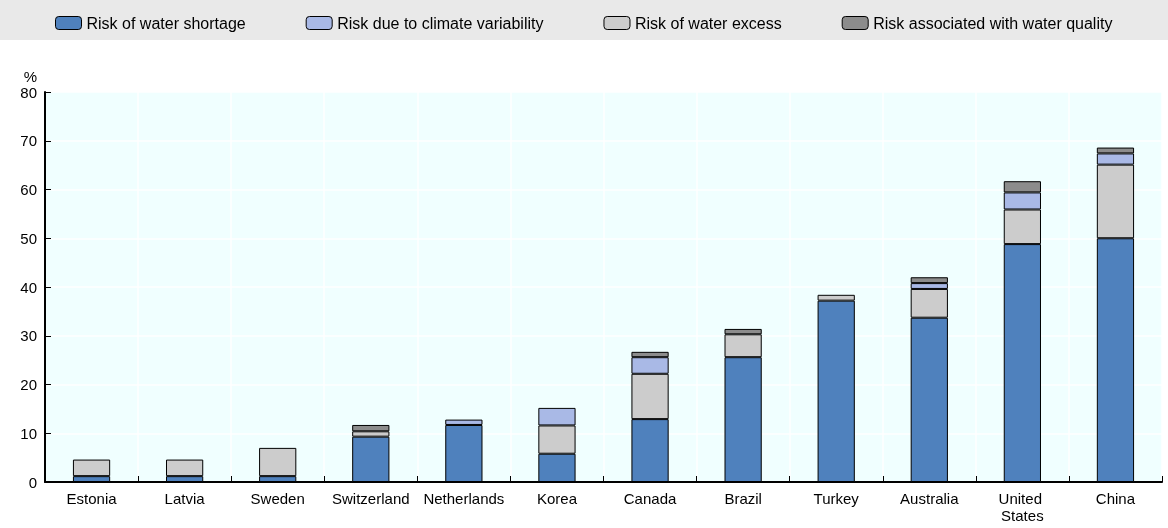  What do you see at coordinates (28, 92) in the screenshot?
I see `y-tick-label: 80` at bounding box center [28, 92].